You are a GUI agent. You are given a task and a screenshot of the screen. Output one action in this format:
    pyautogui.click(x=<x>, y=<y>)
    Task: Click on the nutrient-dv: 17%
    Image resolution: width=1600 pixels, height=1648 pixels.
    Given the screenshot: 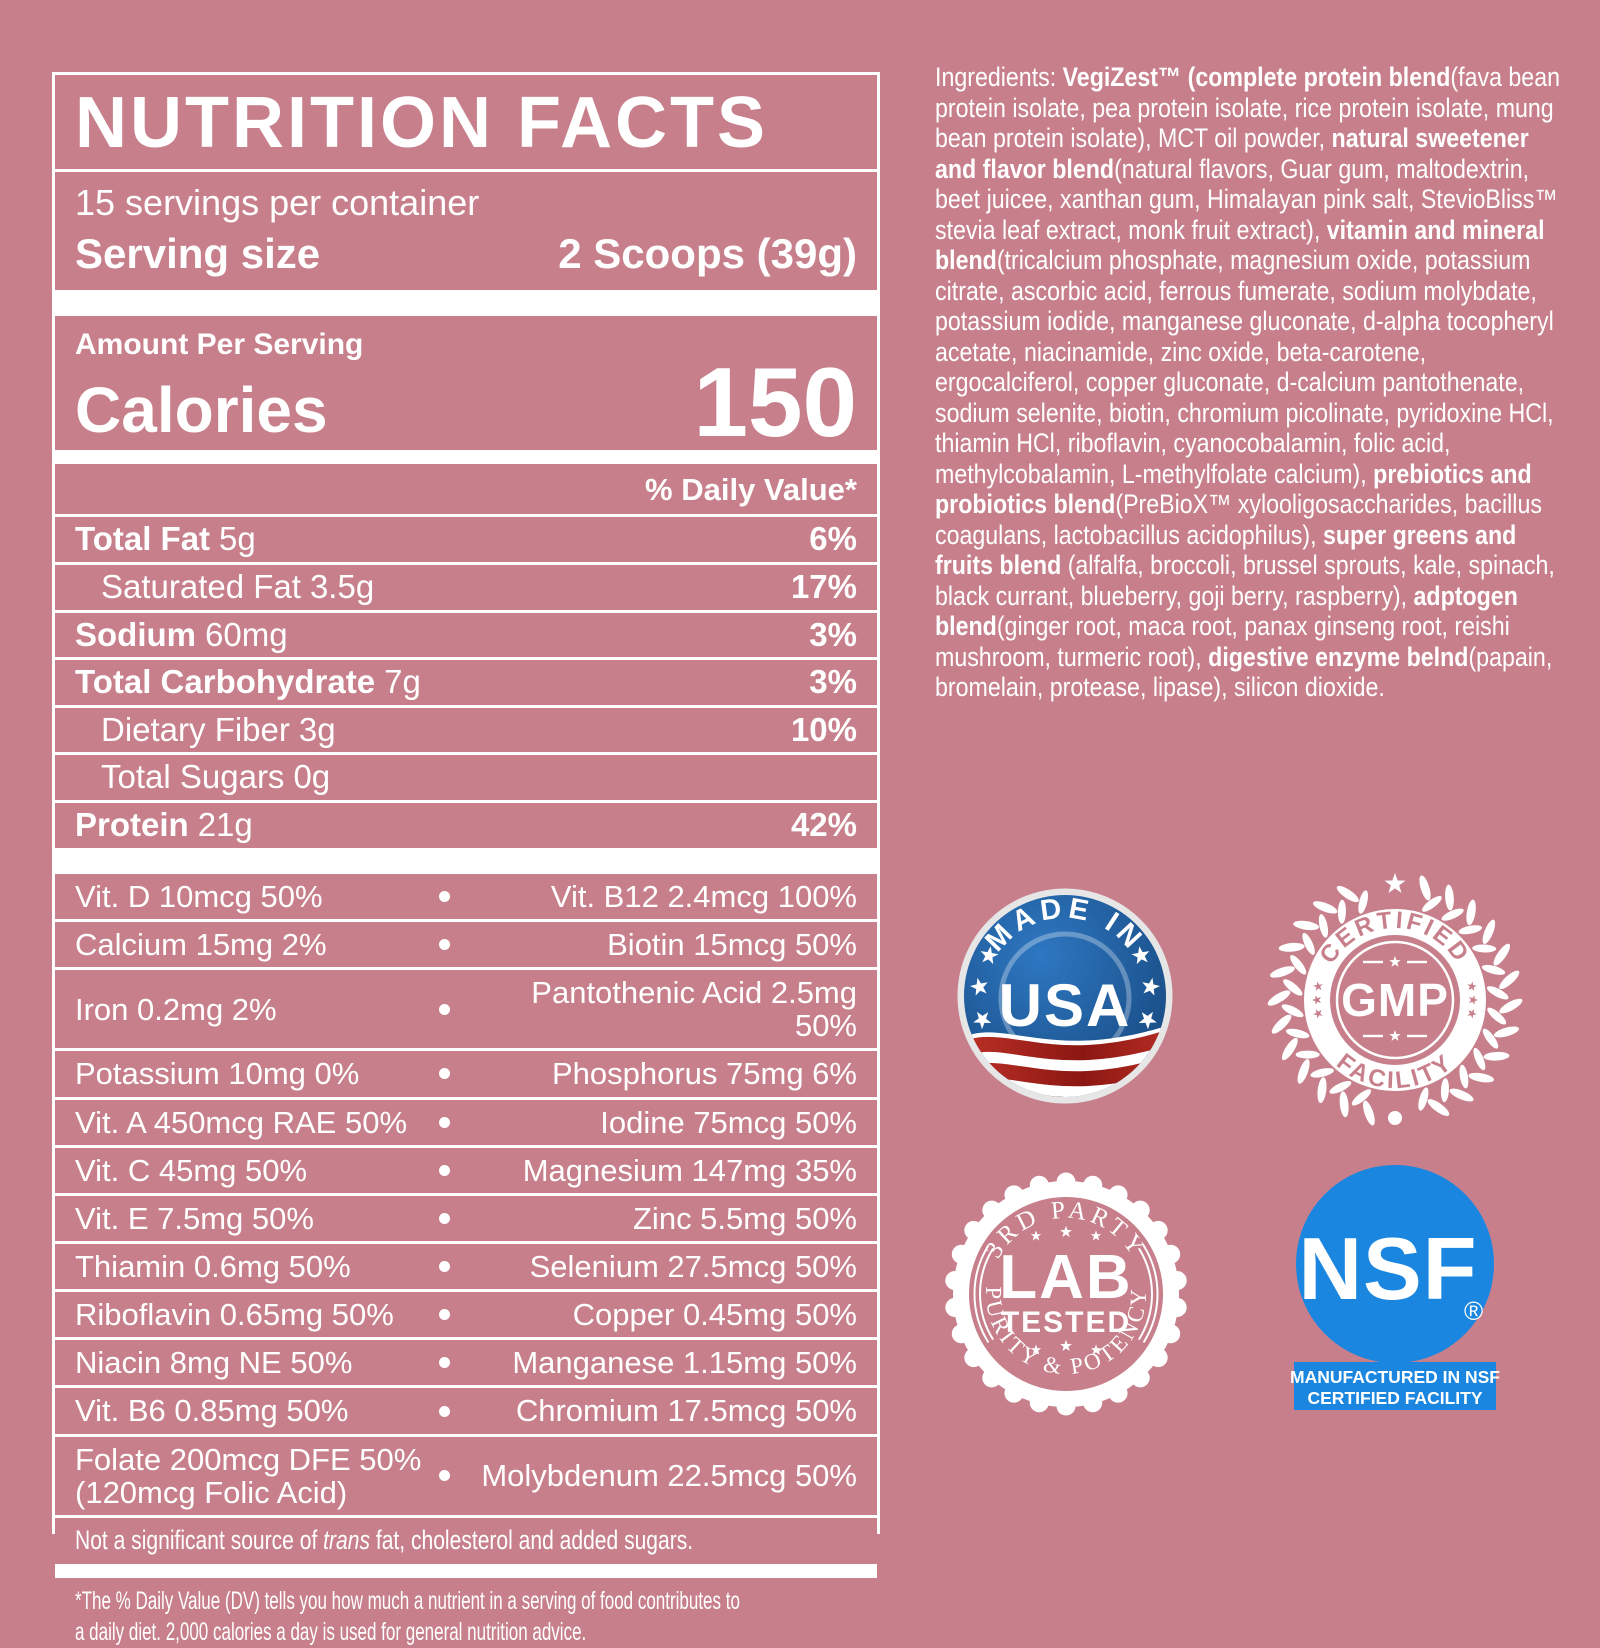 What is the action you would take?
    pyautogui.click(x=823, y=586)
    